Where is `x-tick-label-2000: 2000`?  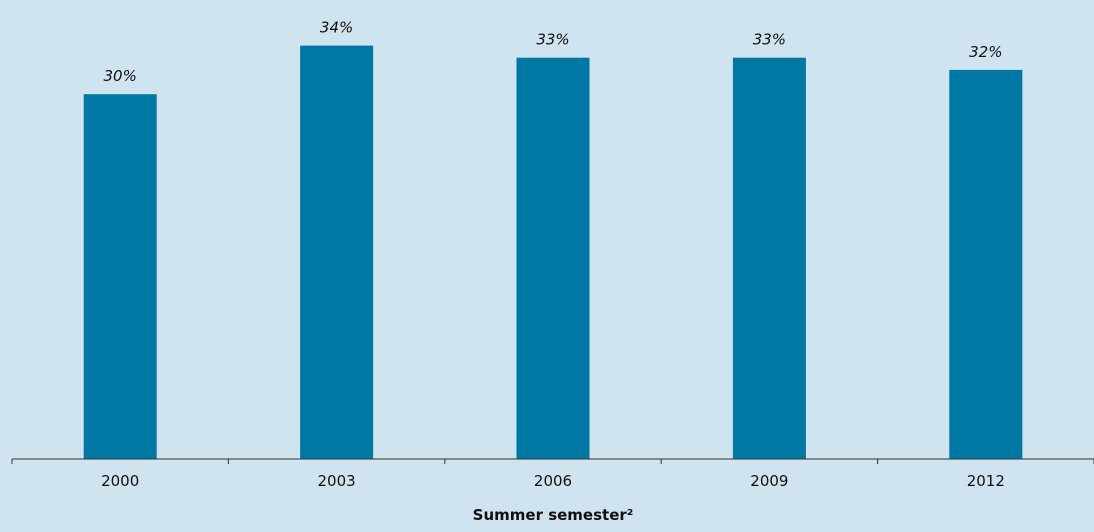
x-tick-label-2000: 2000 is located at coordinates (120, 481).